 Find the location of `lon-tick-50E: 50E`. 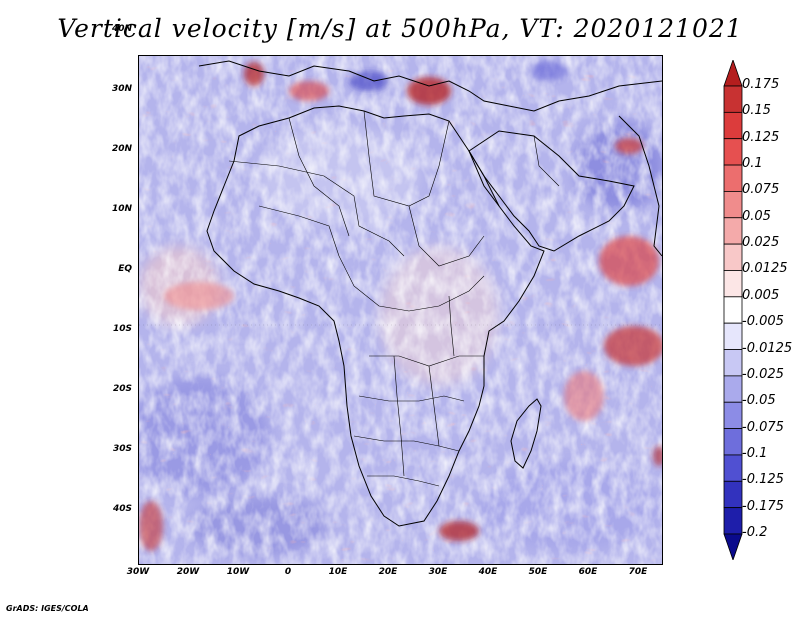

lon-tick-50E: 50E is located at coordinates (538, 572).